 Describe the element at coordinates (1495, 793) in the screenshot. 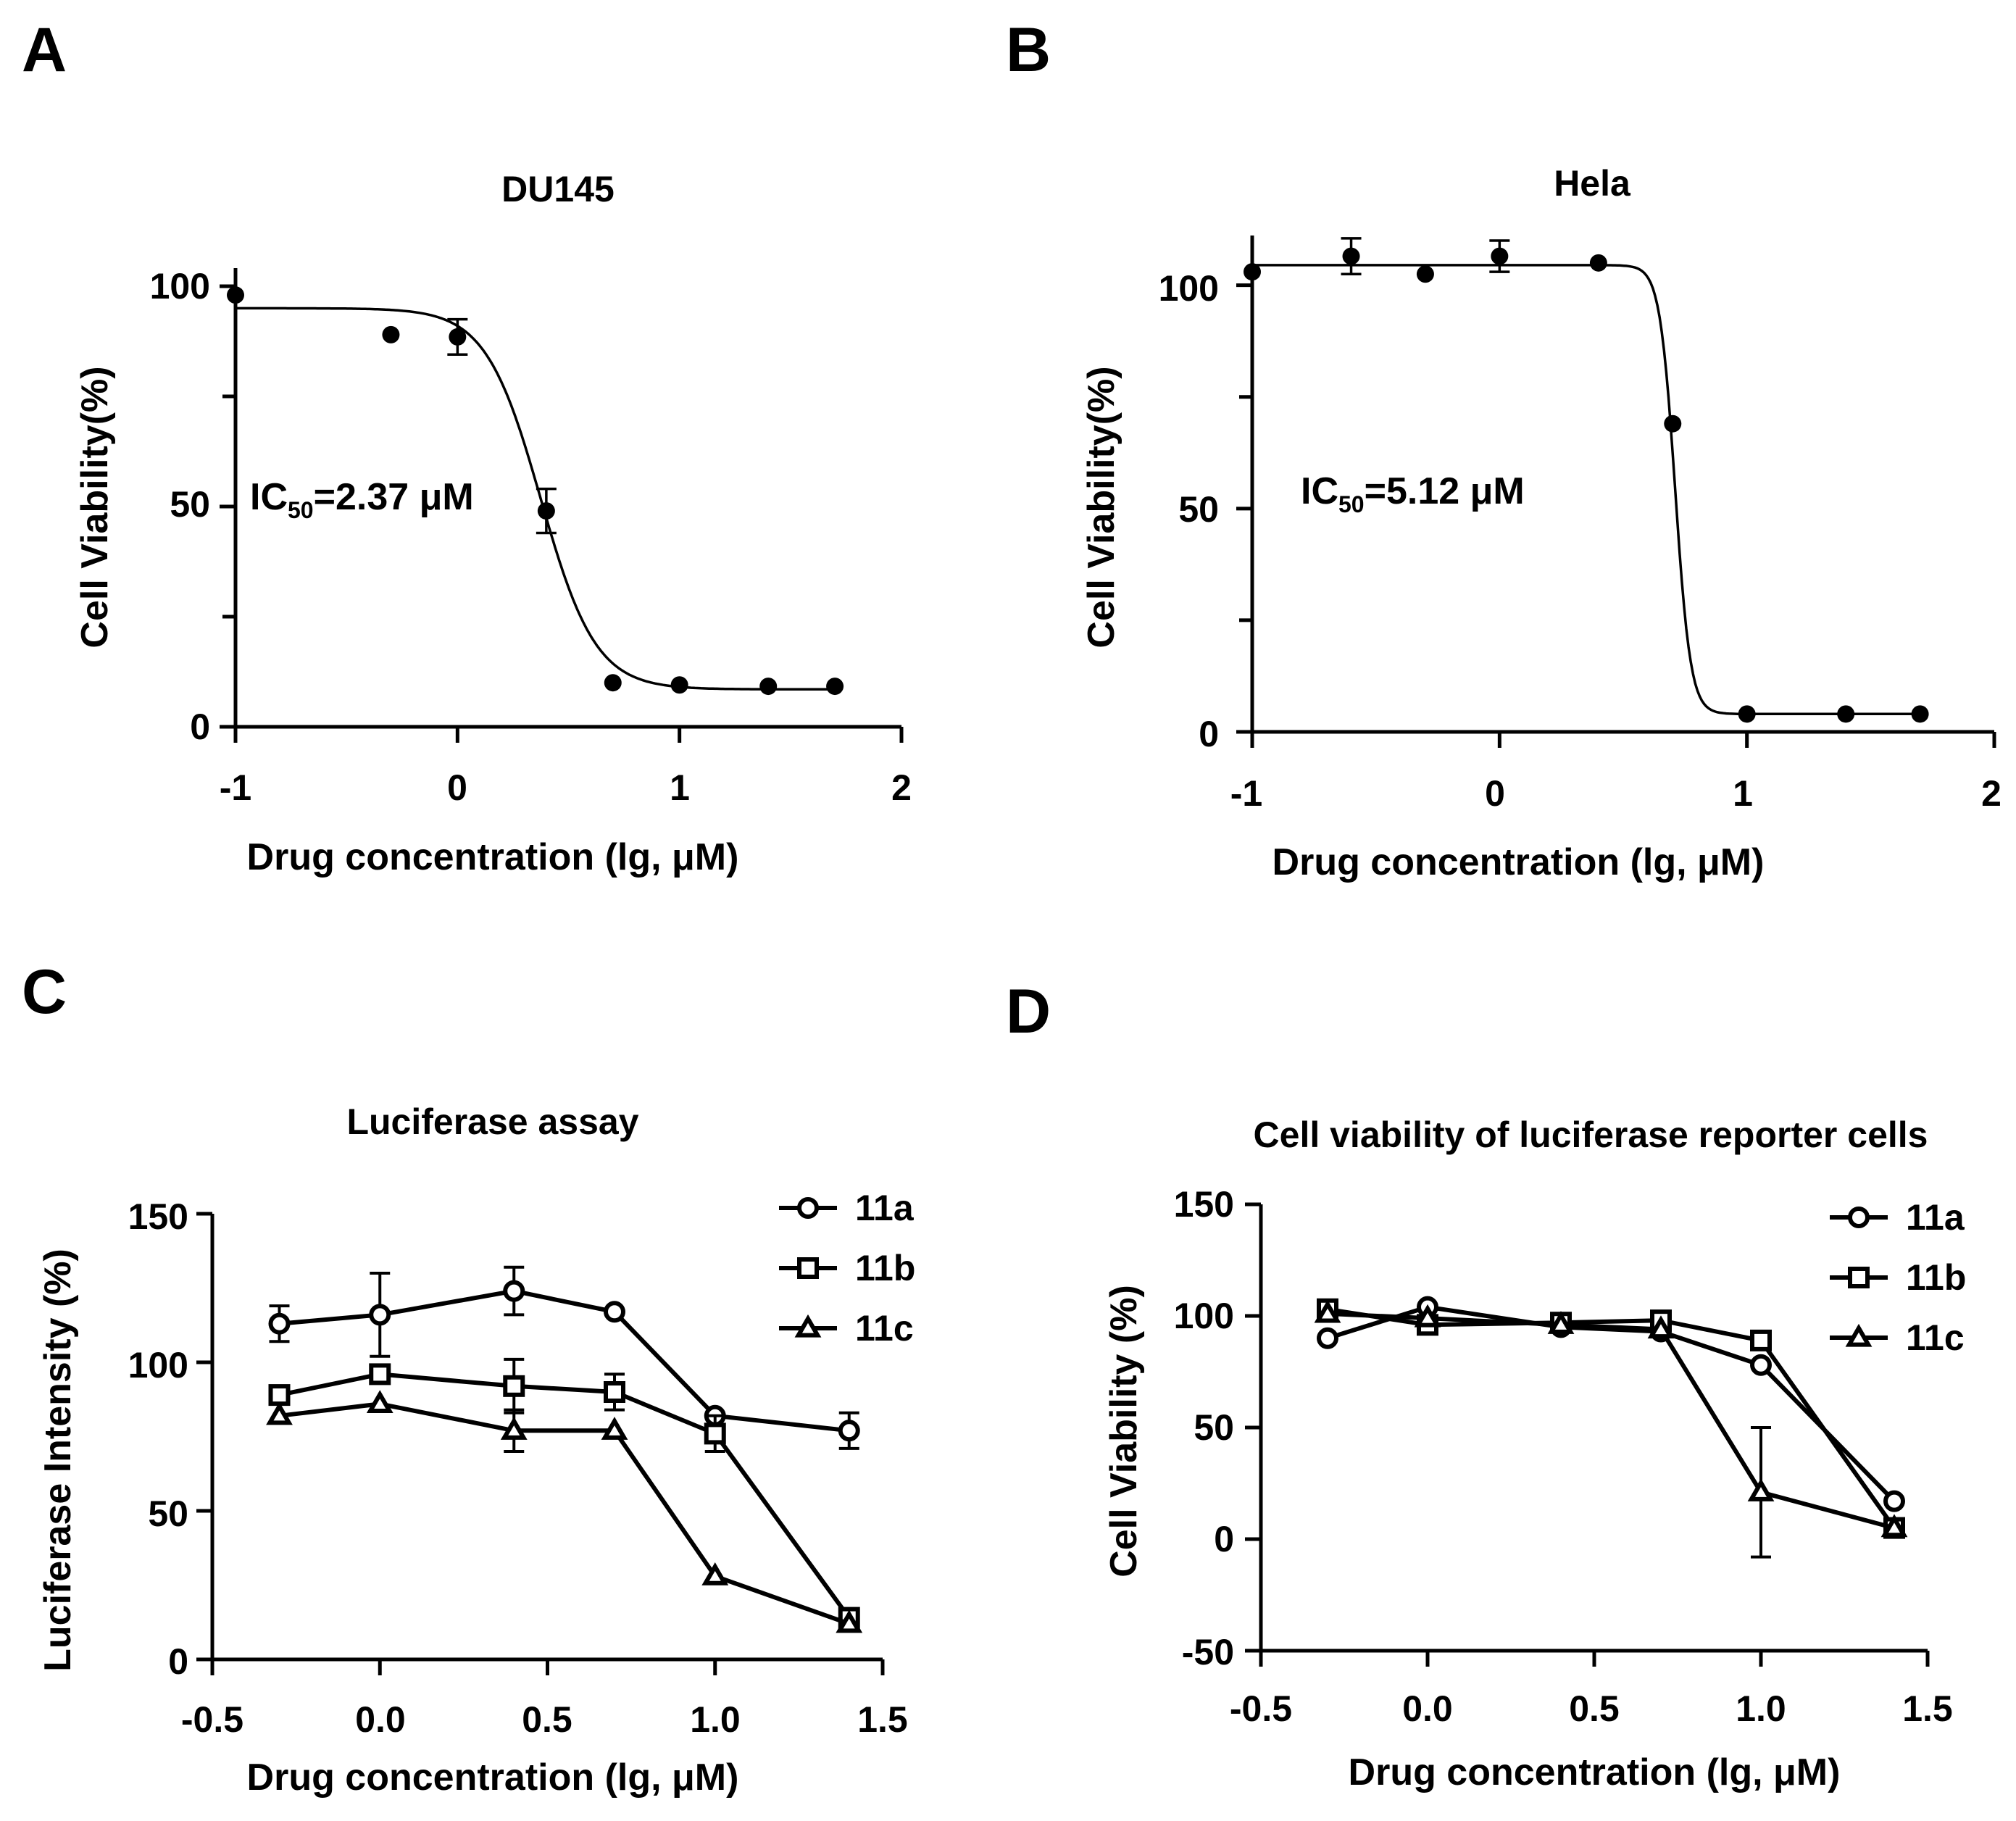

I see `x-tick-label: 0` at that location.